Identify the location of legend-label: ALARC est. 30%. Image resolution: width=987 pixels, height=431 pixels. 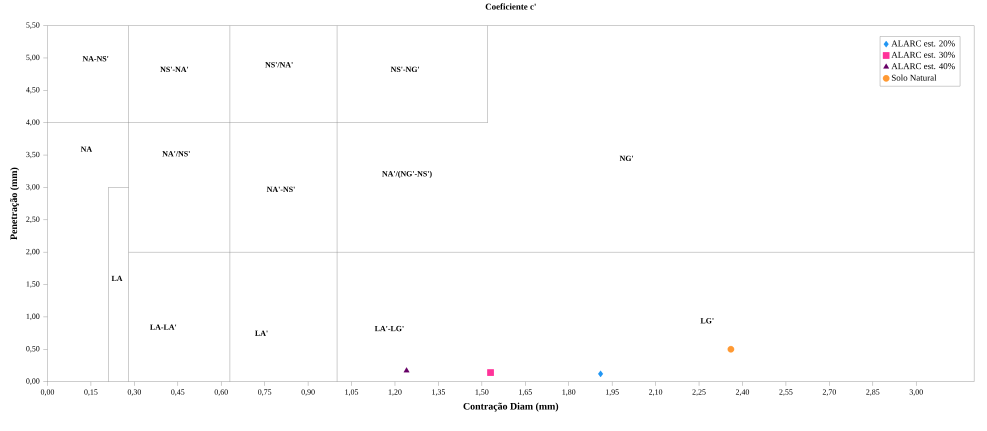
(923, 55).